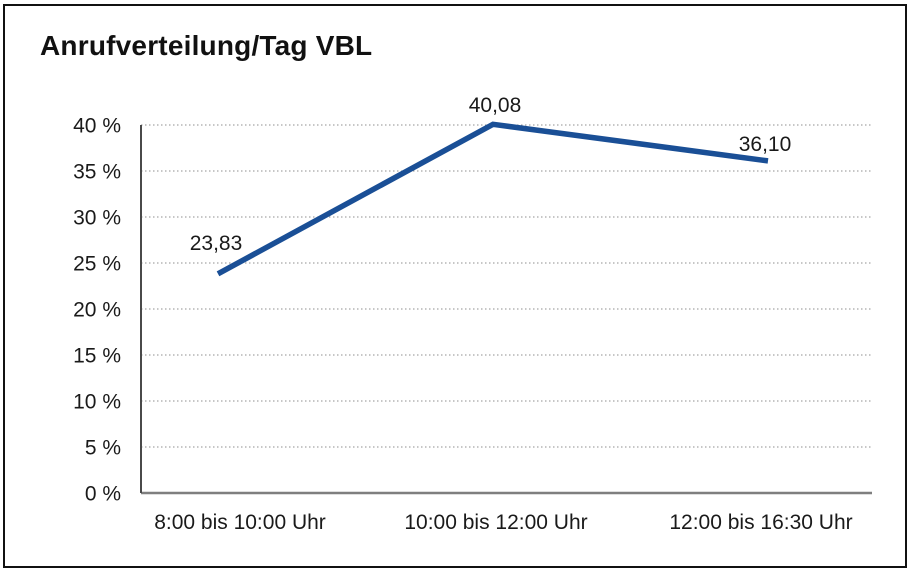 This screenshot has height=576, width=915. Describe the element at coordinates (495, 105) in the screenshot. I see `data-label: 40,08` at that location.